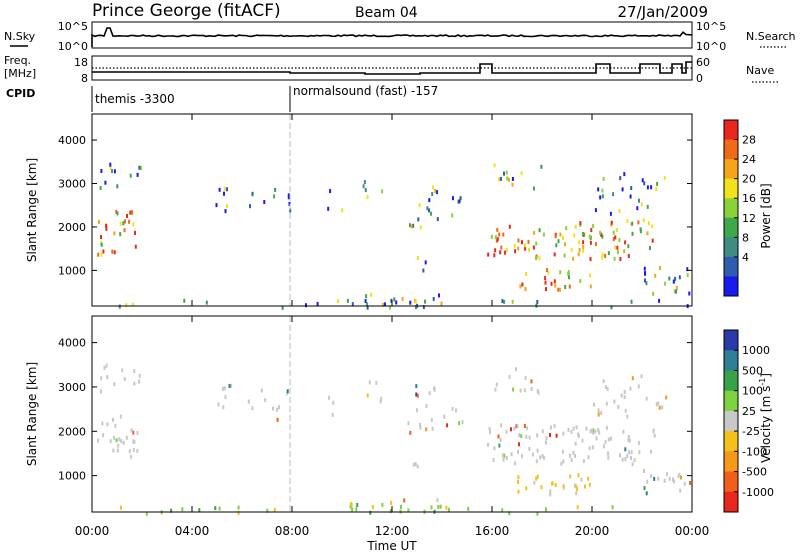 The height and width of the screenshot is (554, 800). What do you see at coordinates (752, 370) in the screenshot?
I see `colorbar-tick-label: 500` at bounding box center [752, 370].